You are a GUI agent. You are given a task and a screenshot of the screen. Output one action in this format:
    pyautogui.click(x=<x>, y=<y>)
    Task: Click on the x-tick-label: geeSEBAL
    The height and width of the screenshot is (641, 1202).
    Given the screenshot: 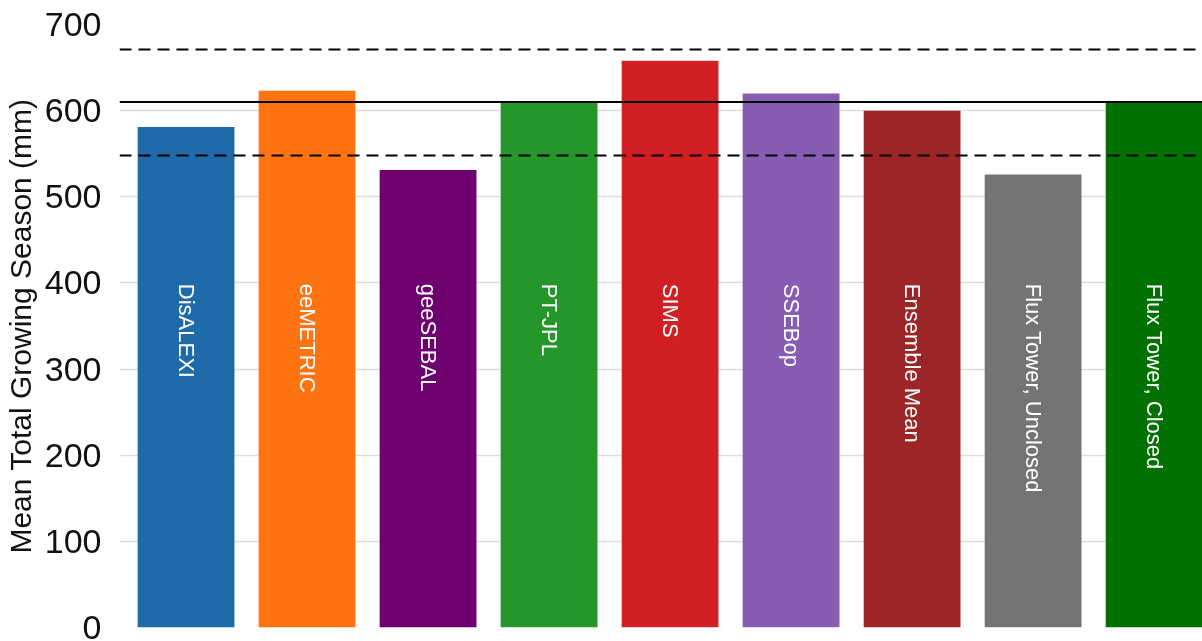 What is the action you would take?
    pyautogui.click(x=428, y=337)
    